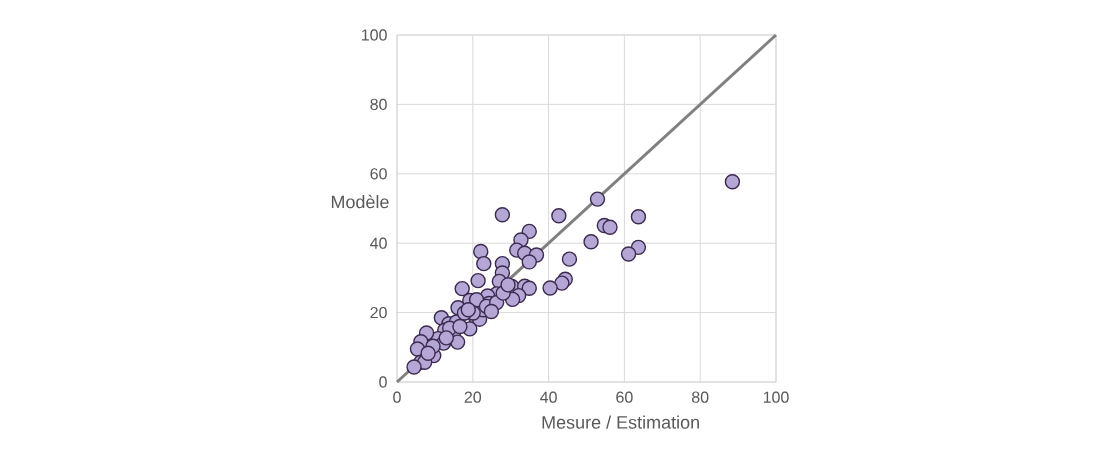 Image resolution: width=1104 pixels, height=462 pixels. Describe the element at coordinates (378, 104) in the screenshot. I see `y-tick-label: 80` at that location.